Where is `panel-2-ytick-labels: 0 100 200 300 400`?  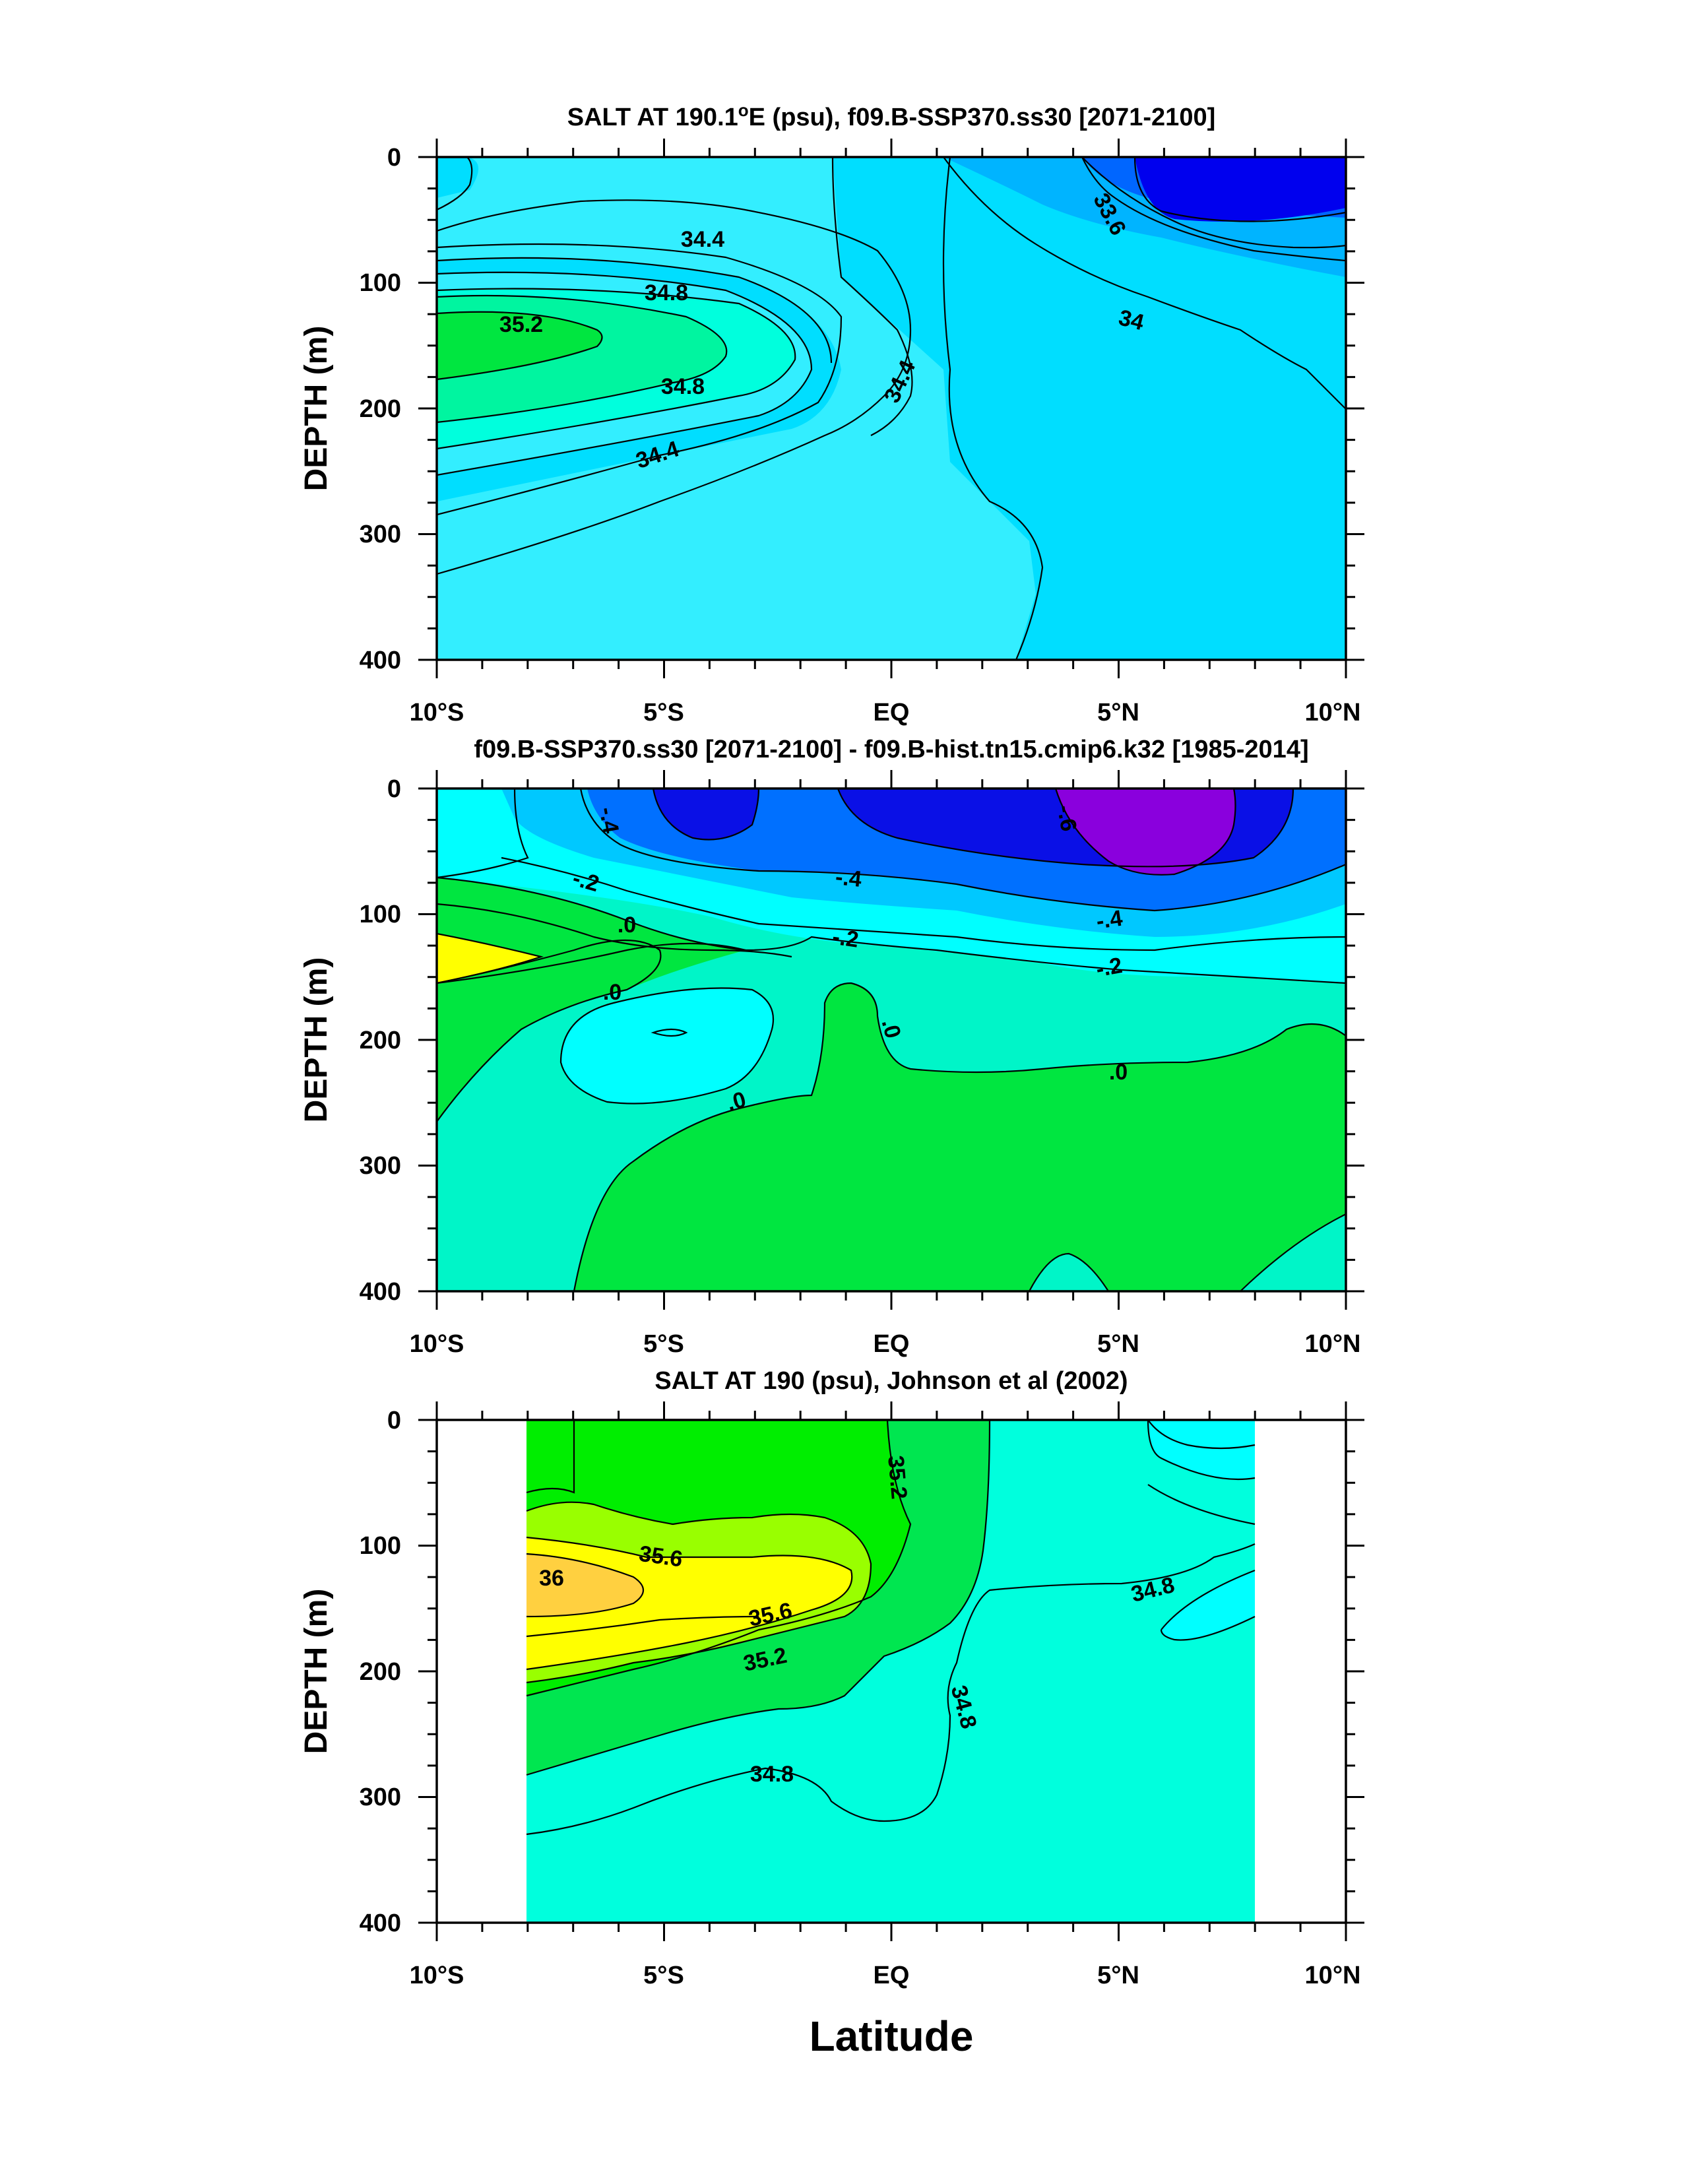 panel-2-ytick-labels: 0 100 200 300 400 is located at coordinates (381, 1040).